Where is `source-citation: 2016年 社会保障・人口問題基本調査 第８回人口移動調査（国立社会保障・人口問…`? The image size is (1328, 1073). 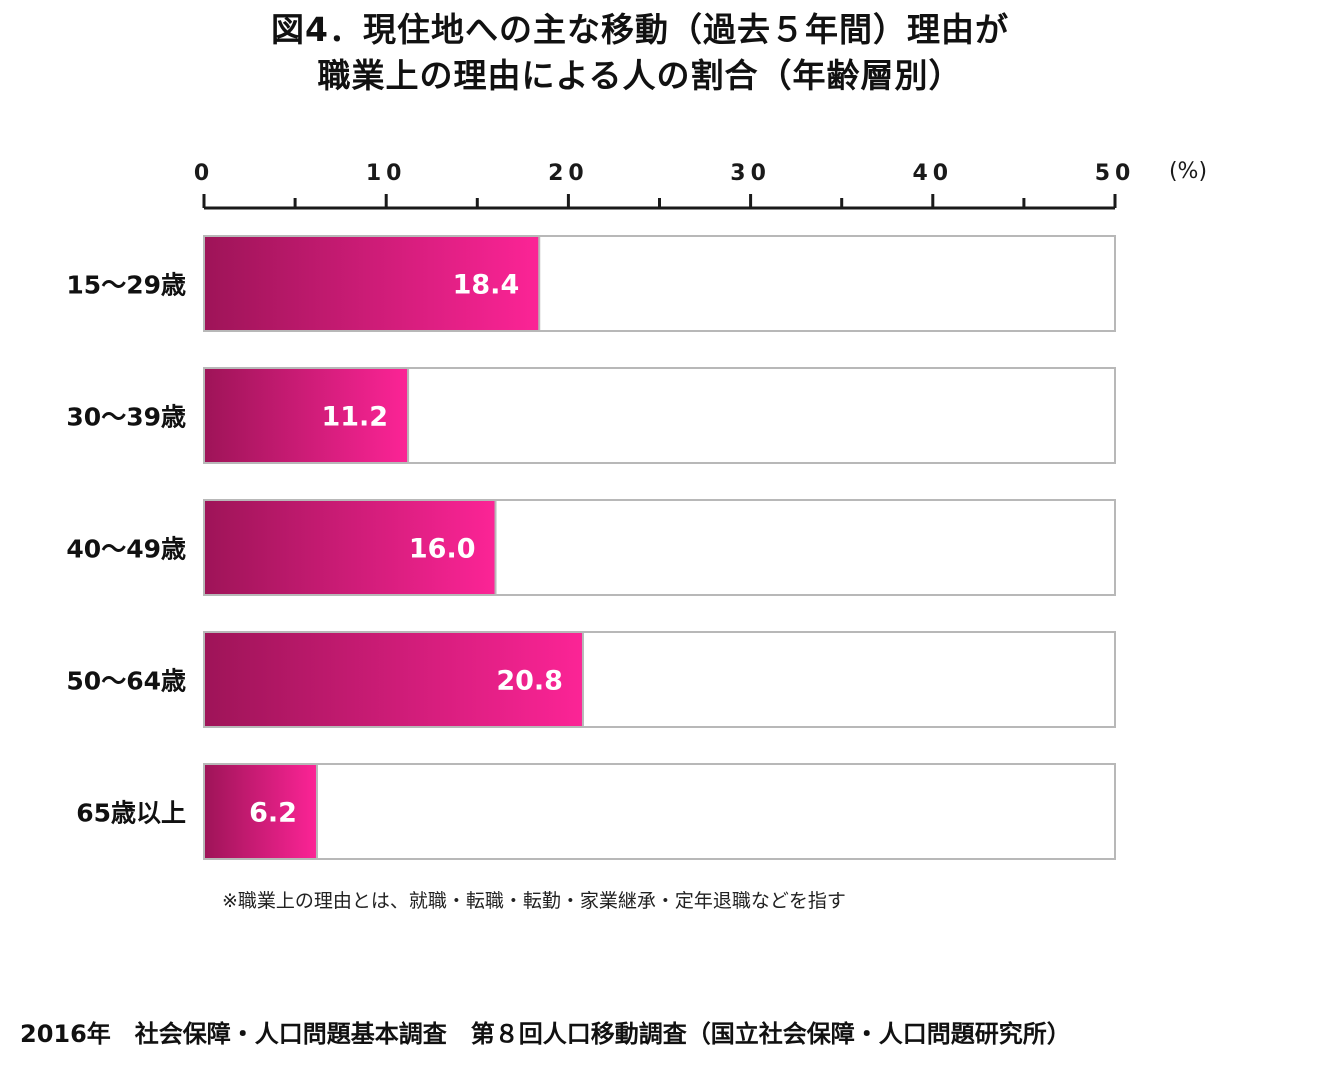
source-citation: 2016年 社会保障・人口問題基本調査 第８回人口移動調査（国立社会保障・人口問… is located at coordinates (545, 1034).